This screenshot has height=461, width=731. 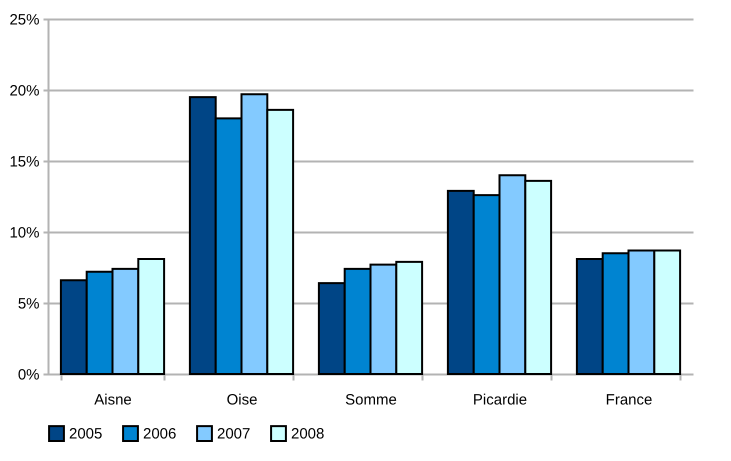 I want to click on x-tick-label: France, so click(x=629, y=400).